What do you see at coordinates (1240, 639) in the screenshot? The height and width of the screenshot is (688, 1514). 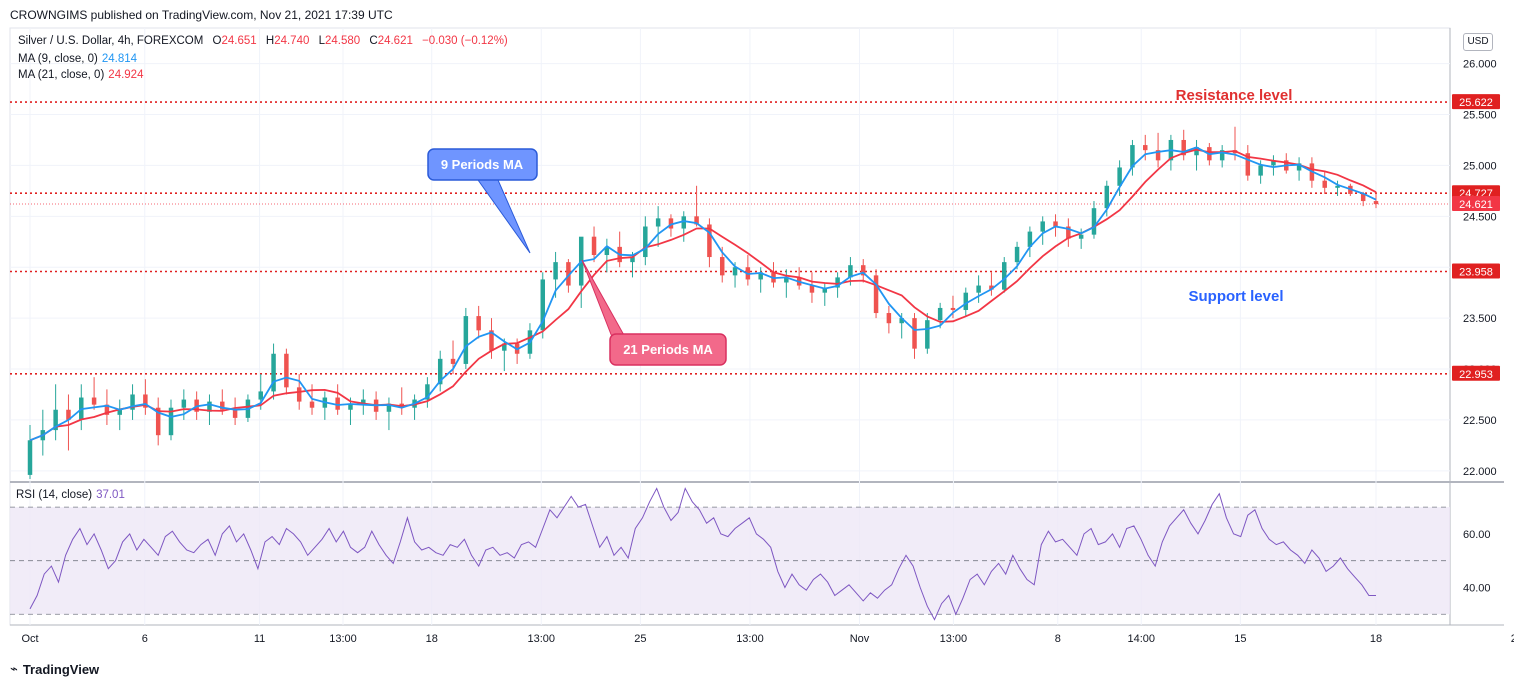 I see `time-tick-label: 15` at bounding box center [1240, 639].